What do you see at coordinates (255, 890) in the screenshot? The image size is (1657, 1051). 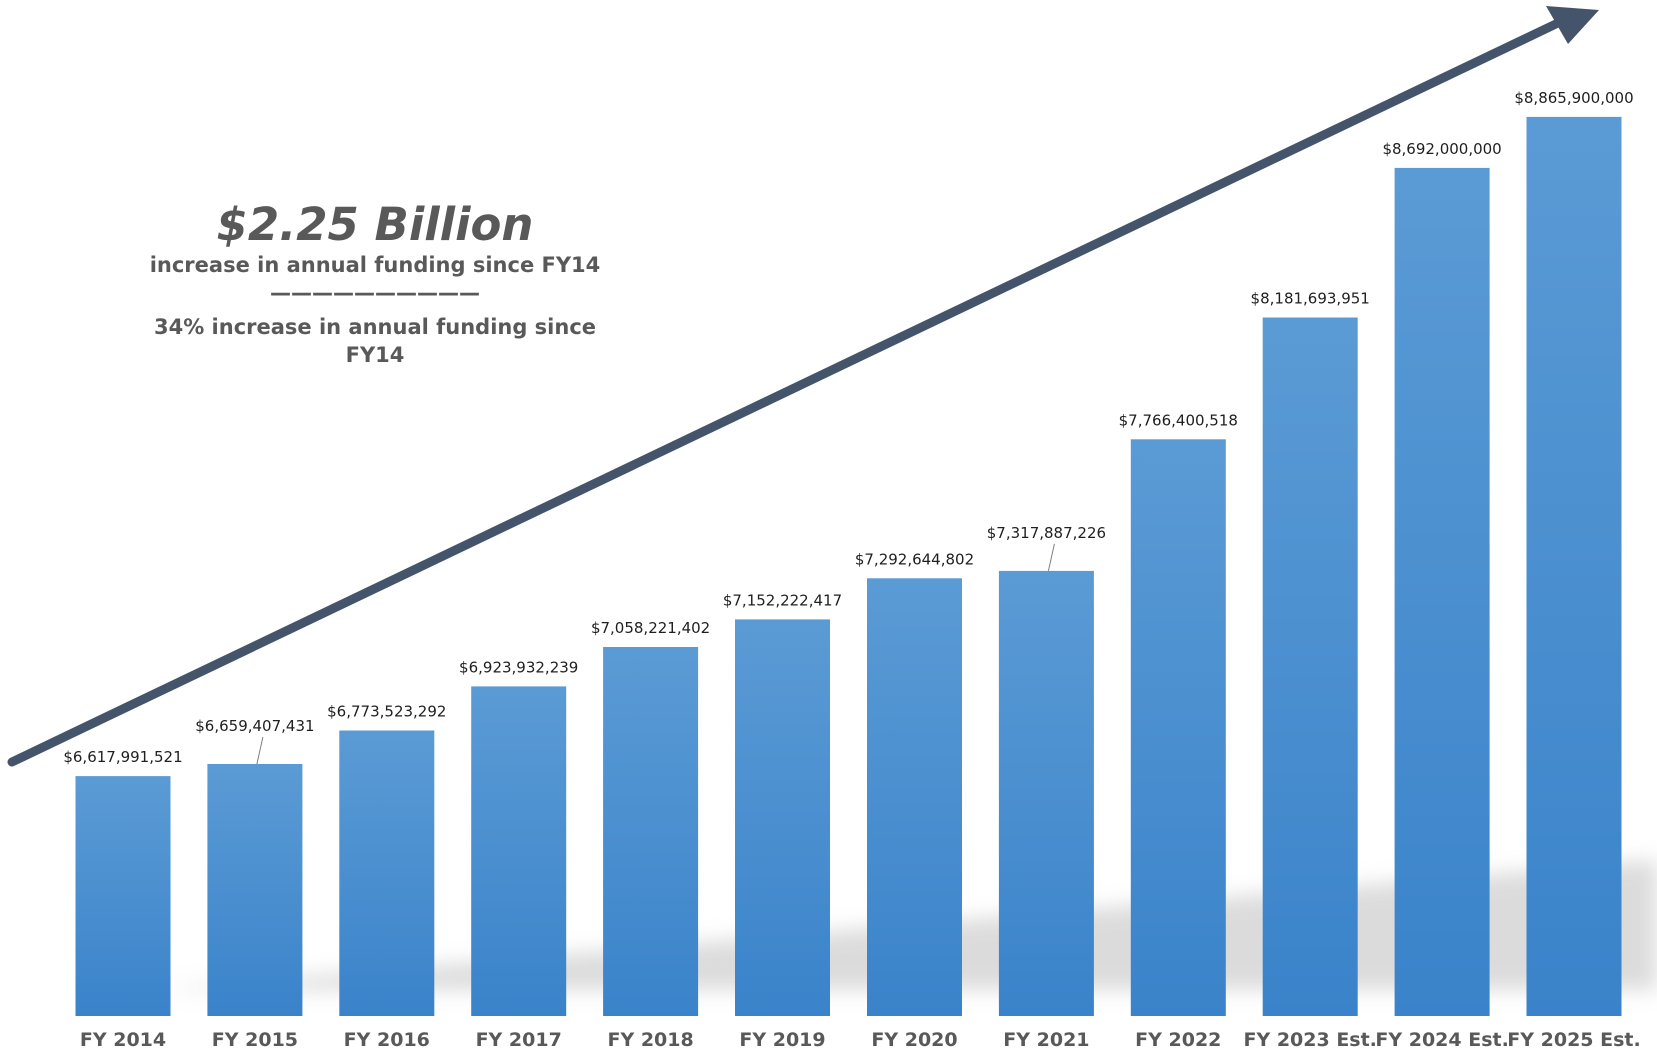 I see `bar-fy-2015` at bounding box center [255, 890].